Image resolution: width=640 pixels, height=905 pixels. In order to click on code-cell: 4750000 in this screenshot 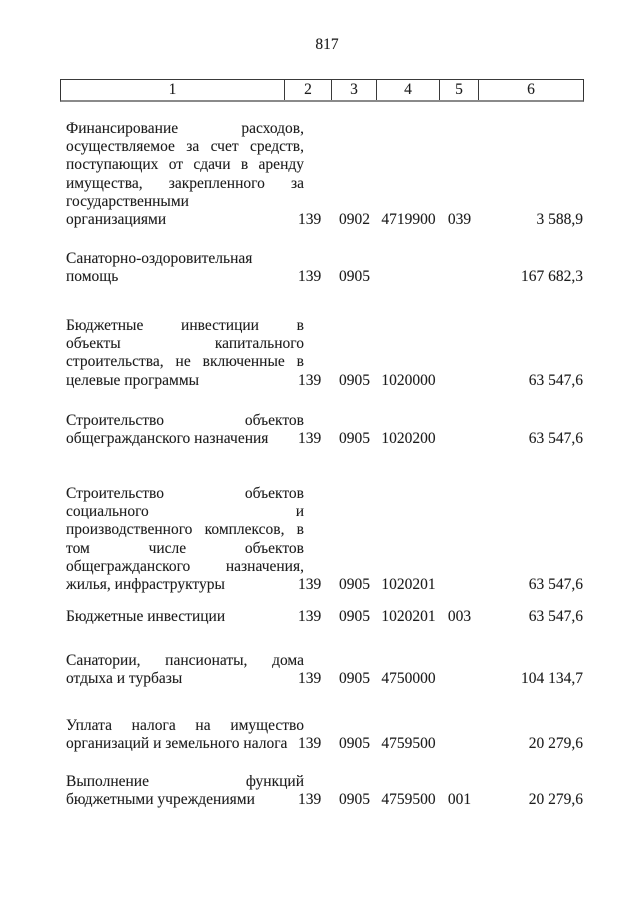, I will do `click(408, 679)`.